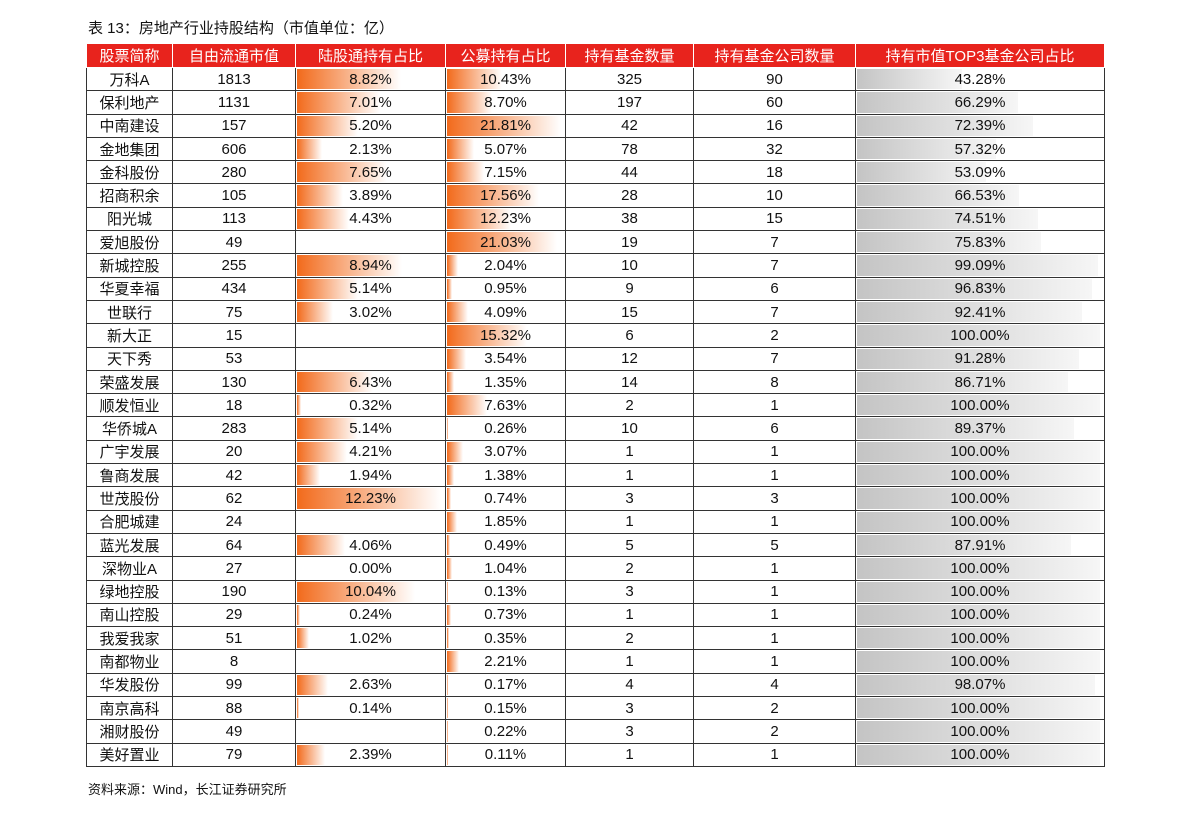 The image size is (1191, 815). Describe the element at coordinates (505, 79) in the screenshot. I see `cell-text: 10.43%` at that location.